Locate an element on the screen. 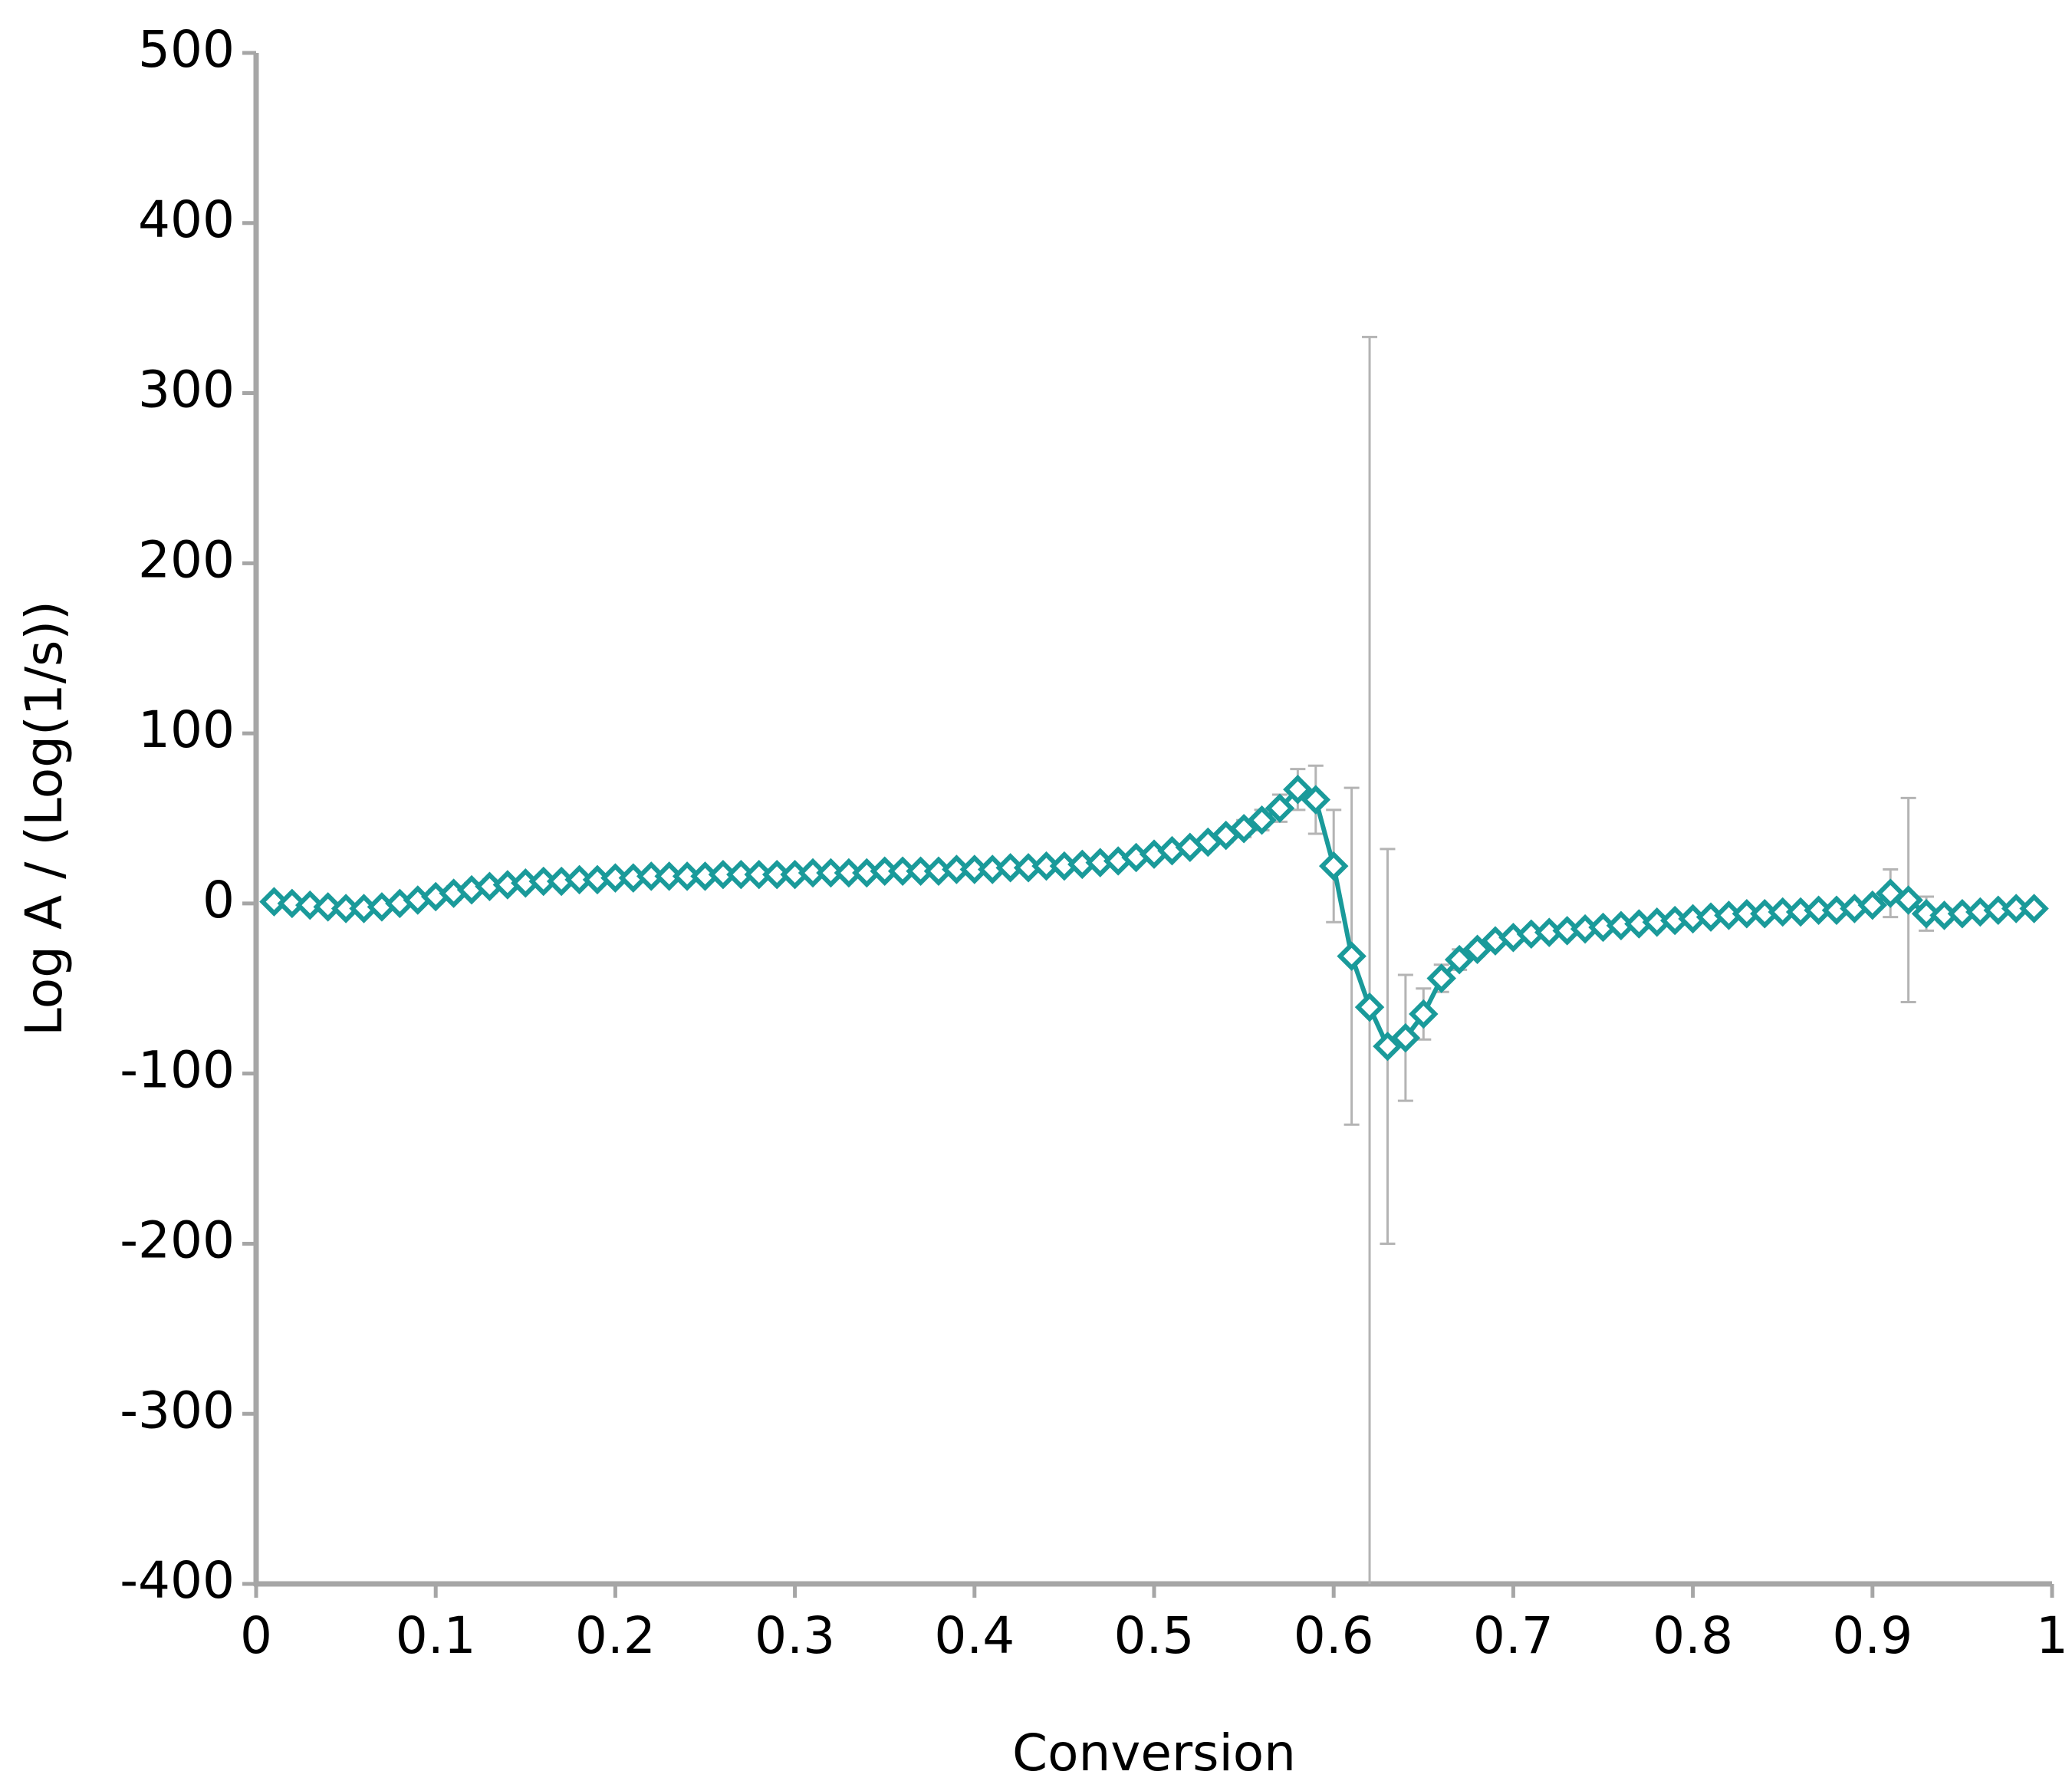 This screenshot has width=2072, height=1791. x-tick-label: 0 is located at coordinates (256, 1635).